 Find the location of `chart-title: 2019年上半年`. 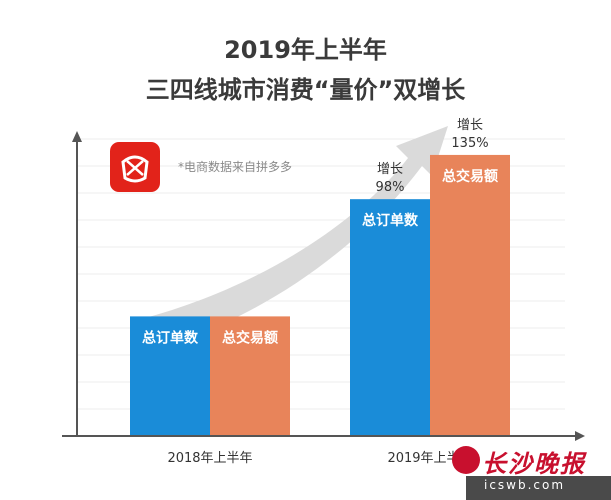

chart-title: 2019年上半年 is located at coordinates (305, 50).